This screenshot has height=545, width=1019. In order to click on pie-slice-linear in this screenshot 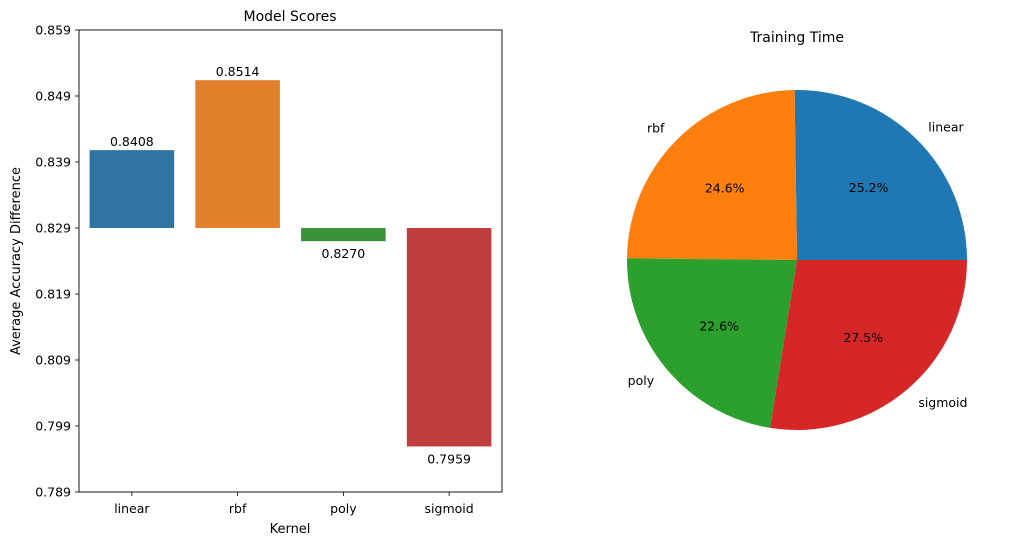, I will do `click(880, 175)`.